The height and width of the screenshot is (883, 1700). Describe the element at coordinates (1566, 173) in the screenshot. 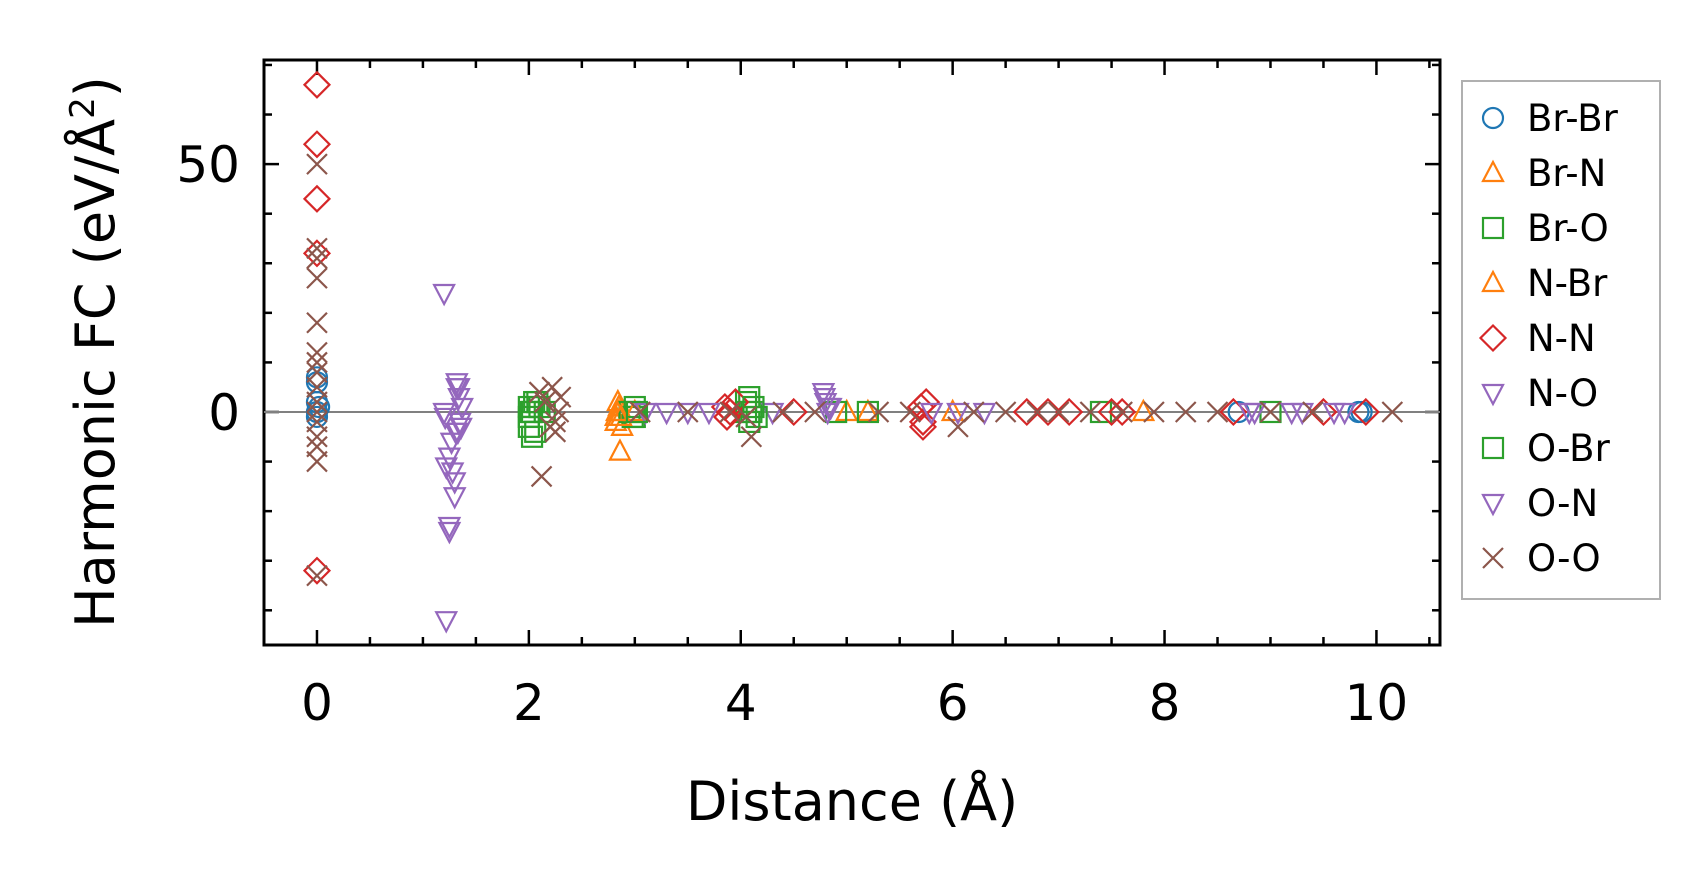

I see `legend-label-br-n: Br-N` at that location.